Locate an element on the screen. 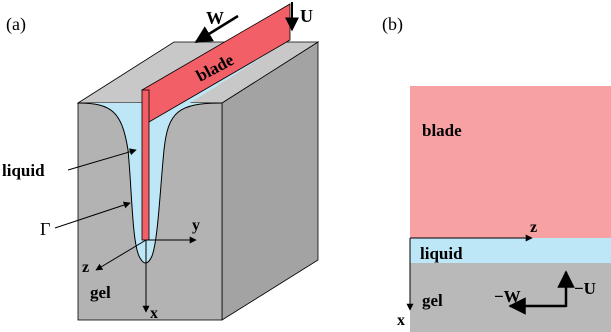  u-label: U is located at coordinates (306, 16).